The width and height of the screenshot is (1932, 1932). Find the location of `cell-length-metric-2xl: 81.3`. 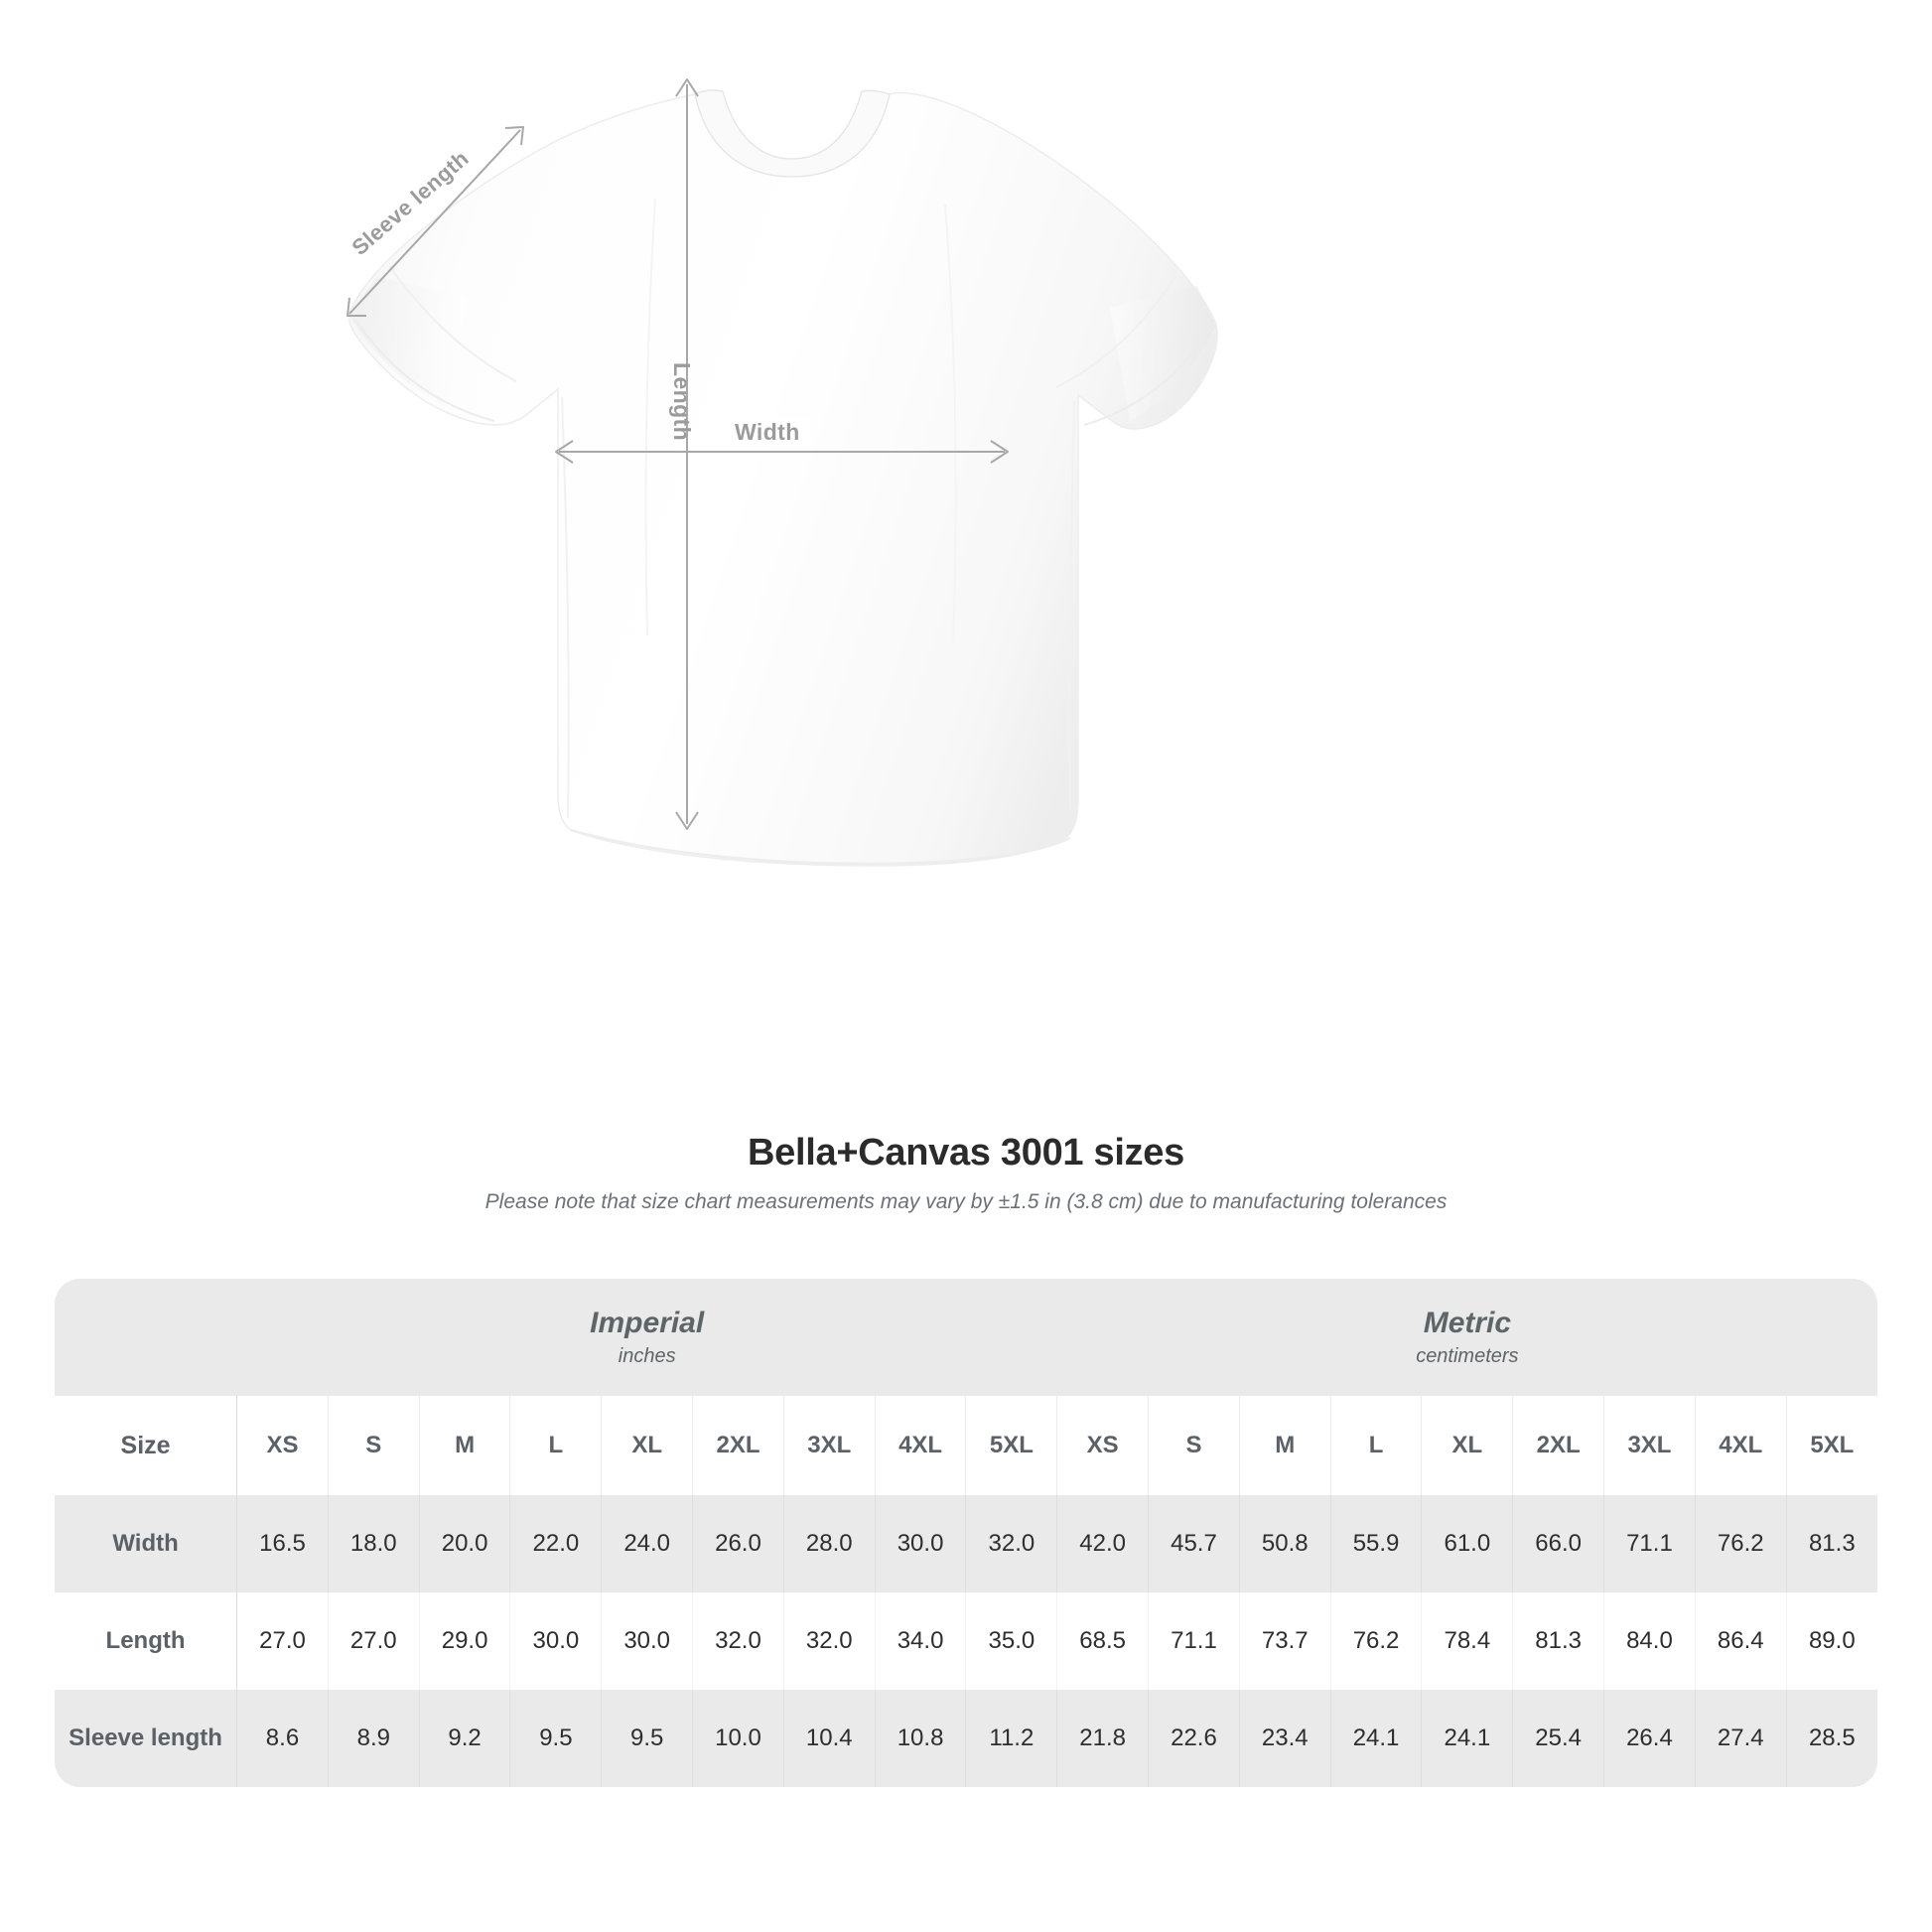

cell-length-metric-2xl: 81.3 is located at coordinates (1558, 1641).